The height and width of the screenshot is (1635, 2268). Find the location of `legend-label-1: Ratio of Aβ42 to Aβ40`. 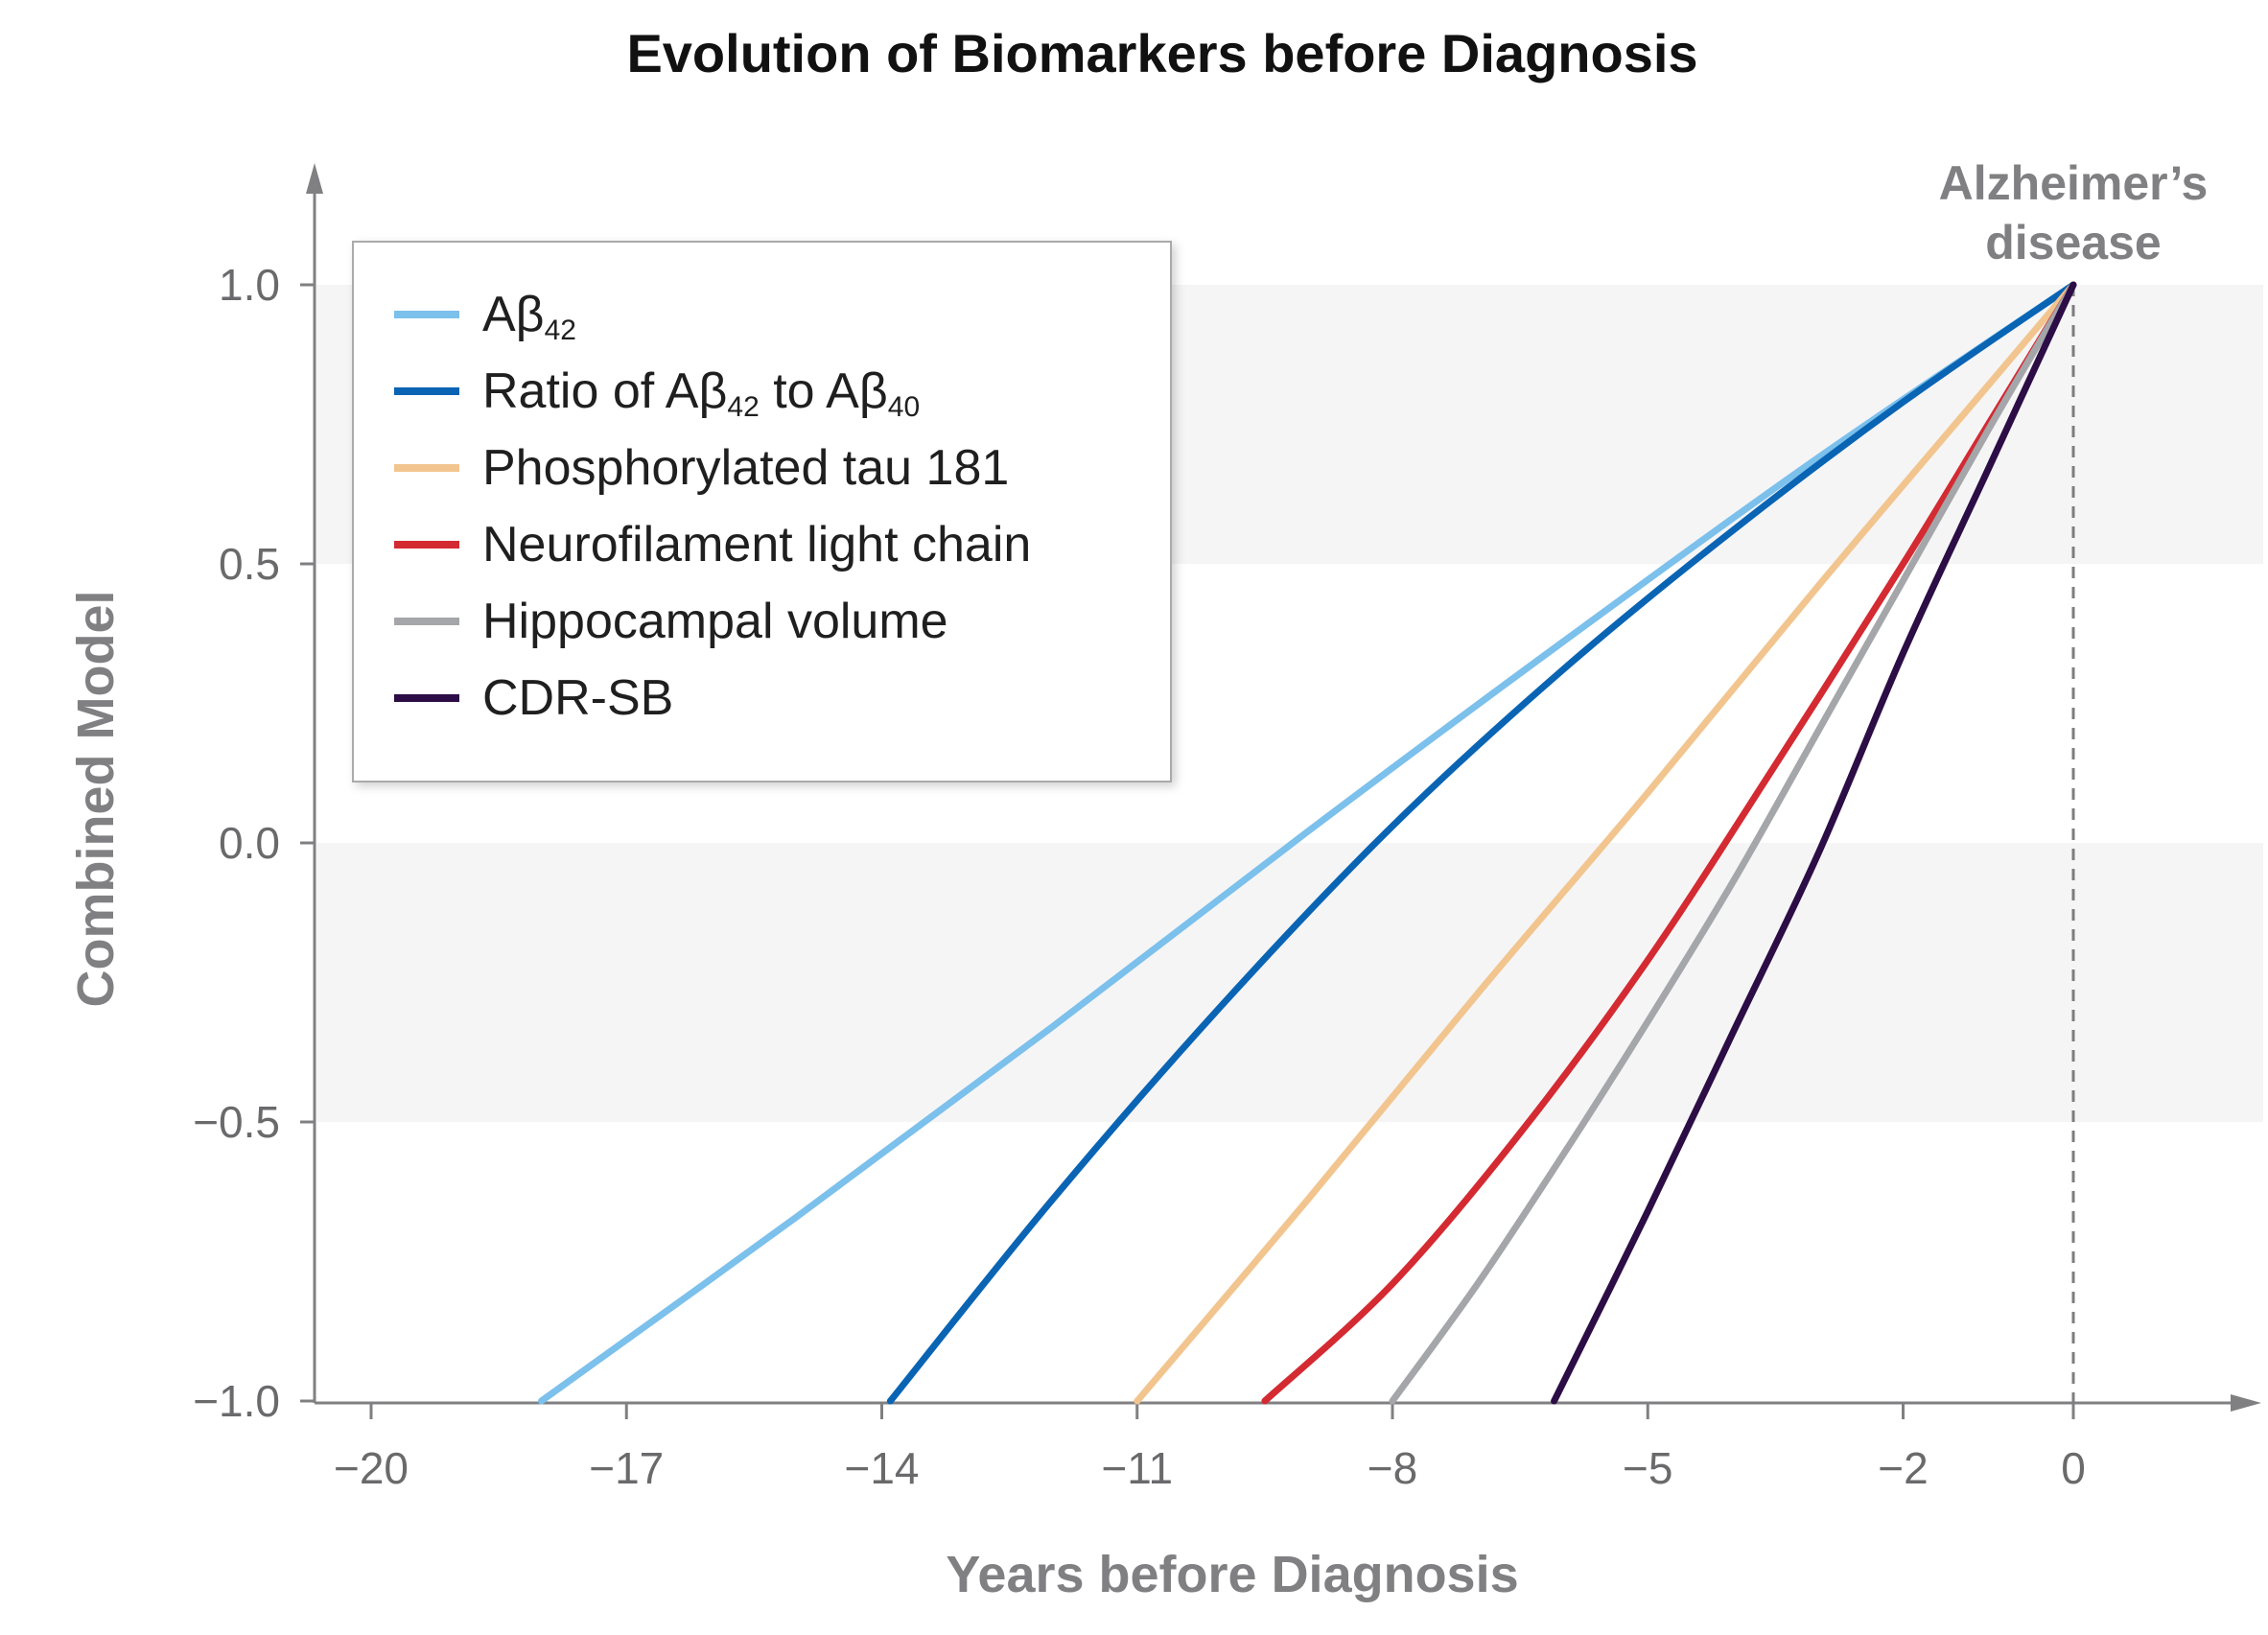

legend-label-1: Ratio of Aβ42 to Aβ40 is located at coordinates (701, 393).